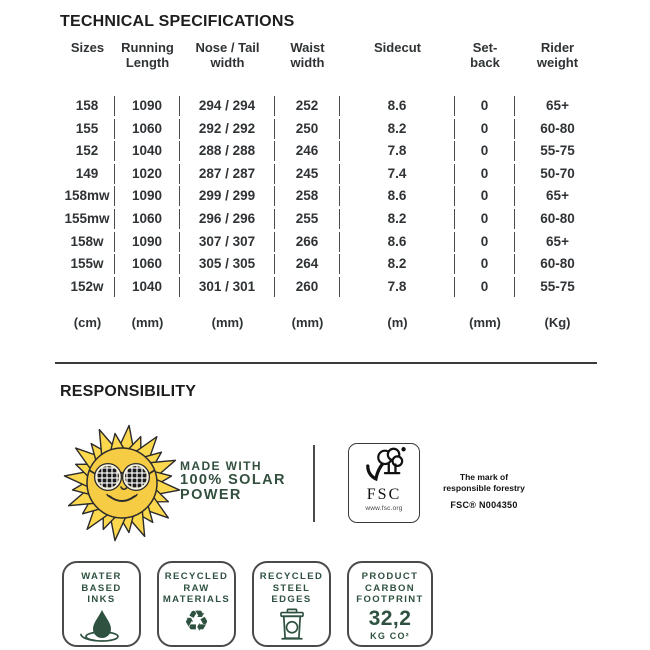  Describe the element at coordinates (485, 55) in the screenshot. I see `column-header-setback: Set-back` at that location.